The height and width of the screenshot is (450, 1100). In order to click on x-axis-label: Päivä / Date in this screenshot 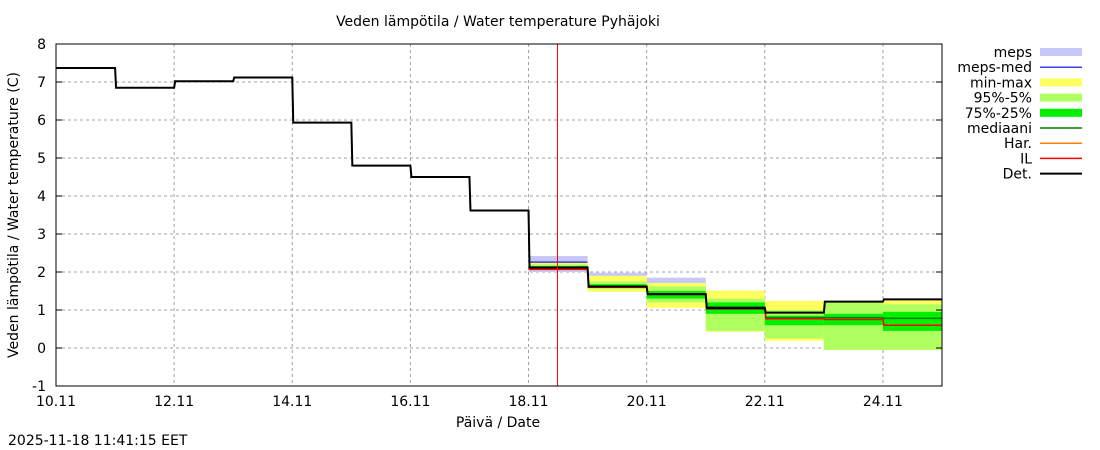, I will do `click(498, 423)`.